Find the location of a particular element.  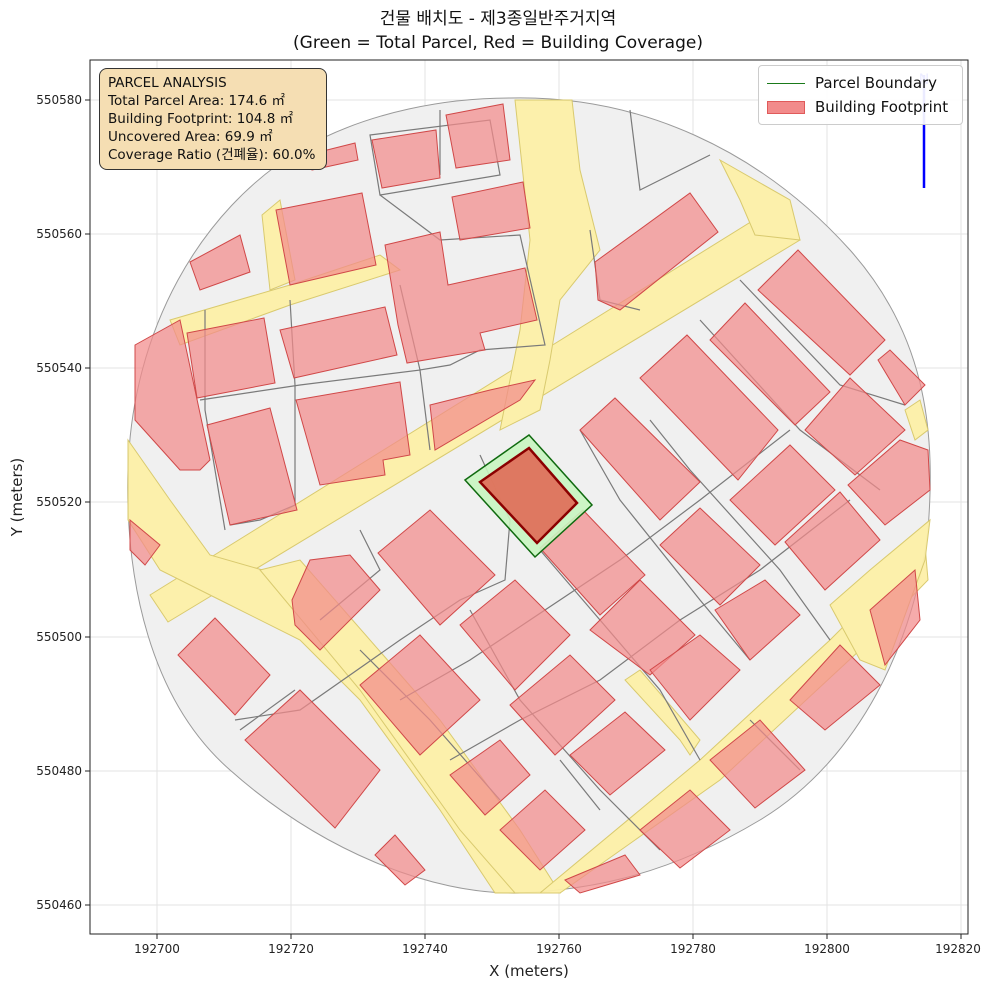

road-east-edge is located at coordinates (916, 420).